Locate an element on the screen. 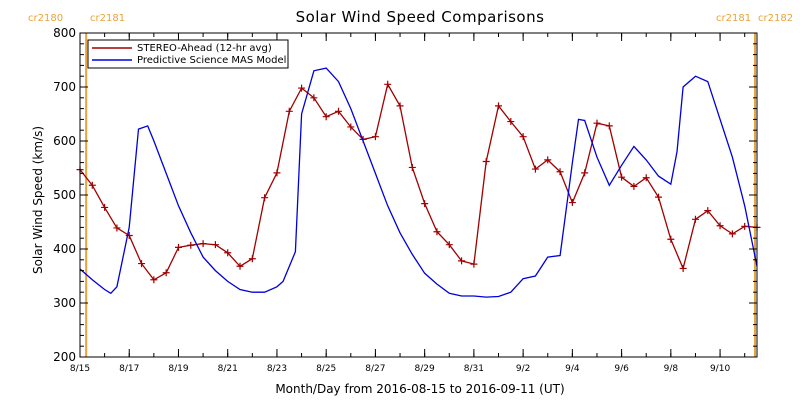 Image resolution: width=800 pixels, height=400 pixels. y-tick-label-800: 800 is located at coordinates (64, 33).